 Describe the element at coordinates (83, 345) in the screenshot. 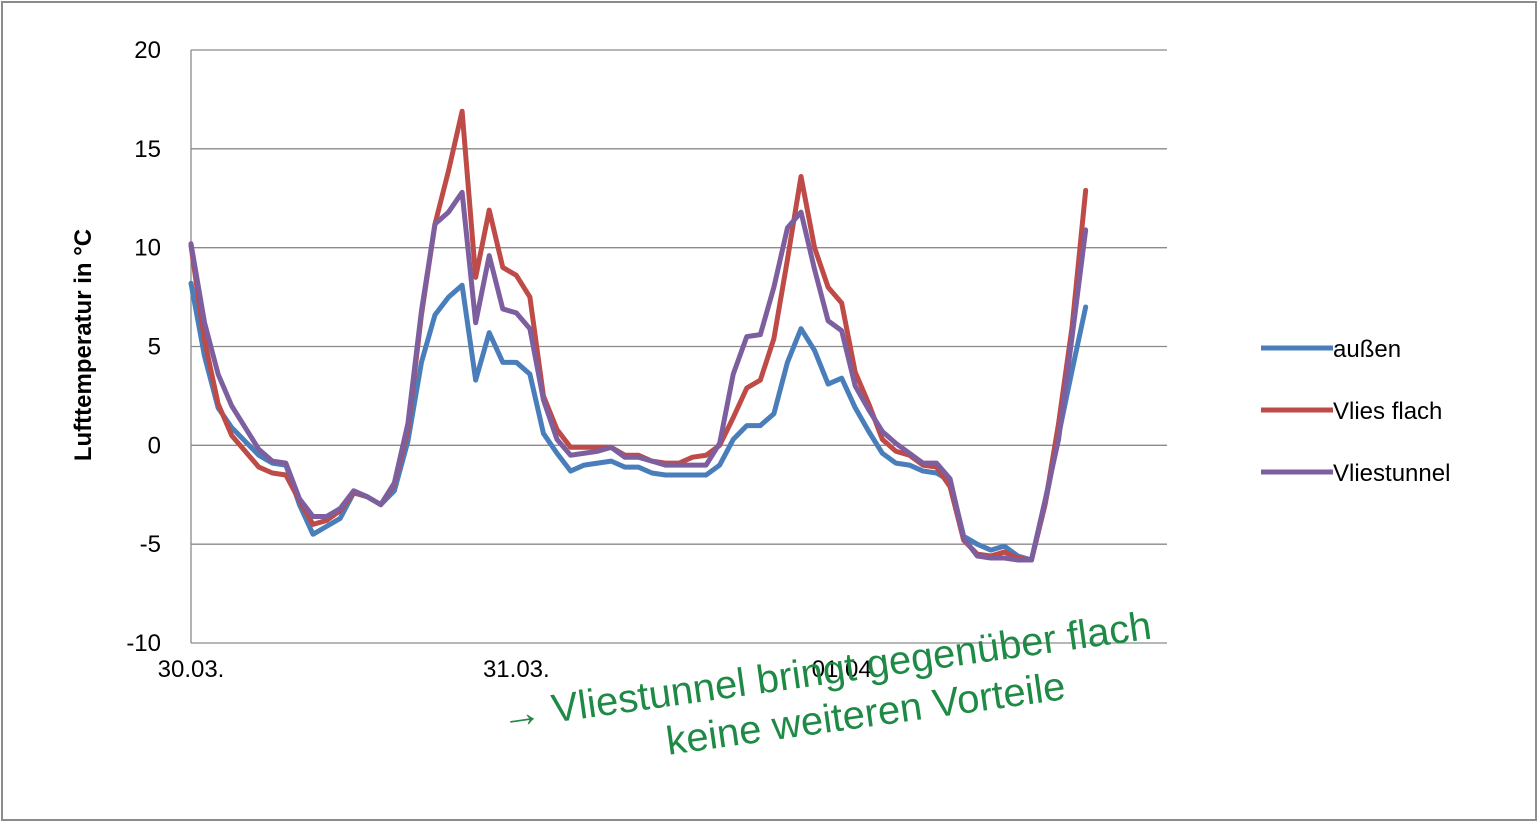

I see `y-axis-label: Lufttemperatur in °C` at that location.